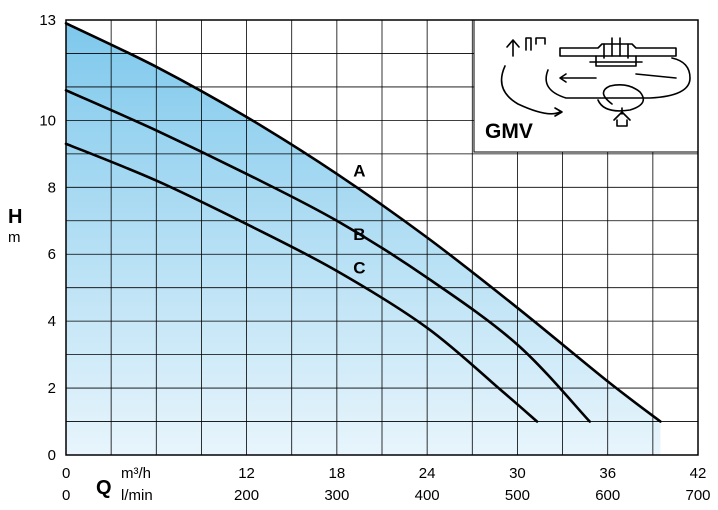 The height and width of the screenshot is (510, 718). Describe the element at coordinates (336, 495) in the screenshot. I see `x-tick-label-secondary: 300` at that location.